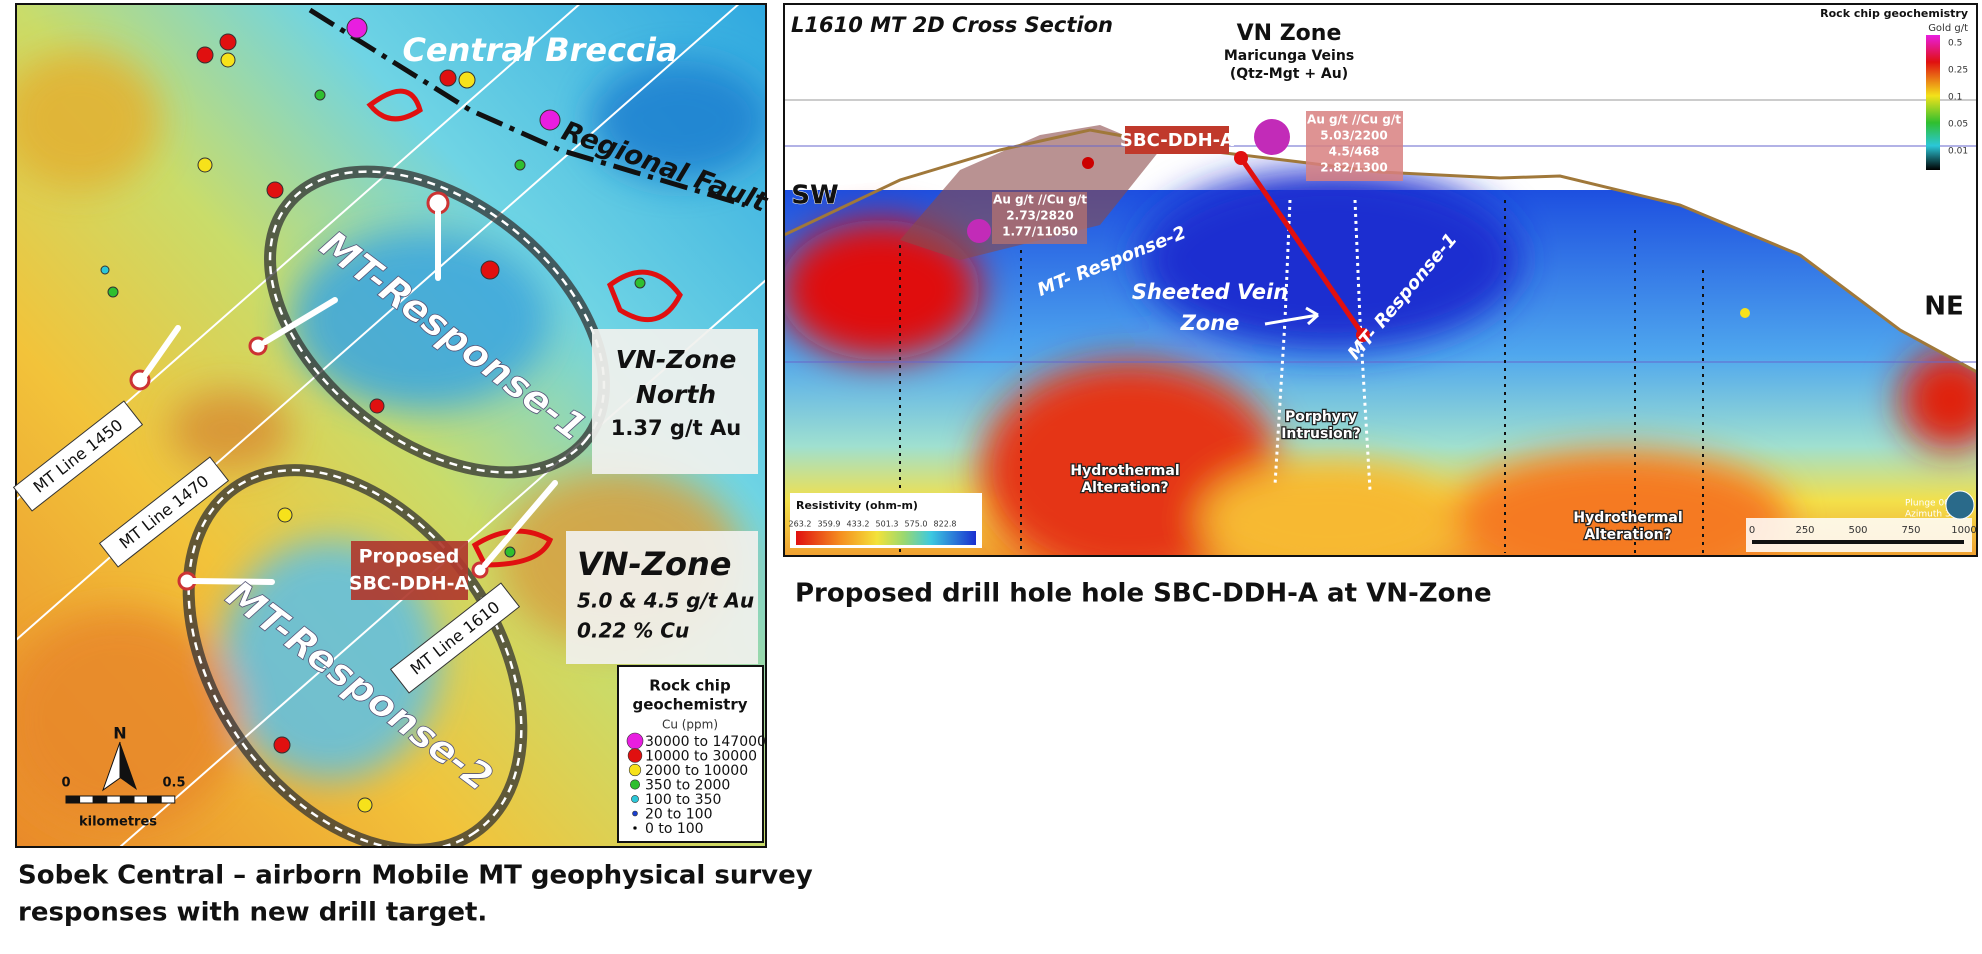 This screenshot has height=954, width=1982. Describe the element at coordinates (1958, 125) in the screenshot. I see `gold-tick: 0.05` at that location.